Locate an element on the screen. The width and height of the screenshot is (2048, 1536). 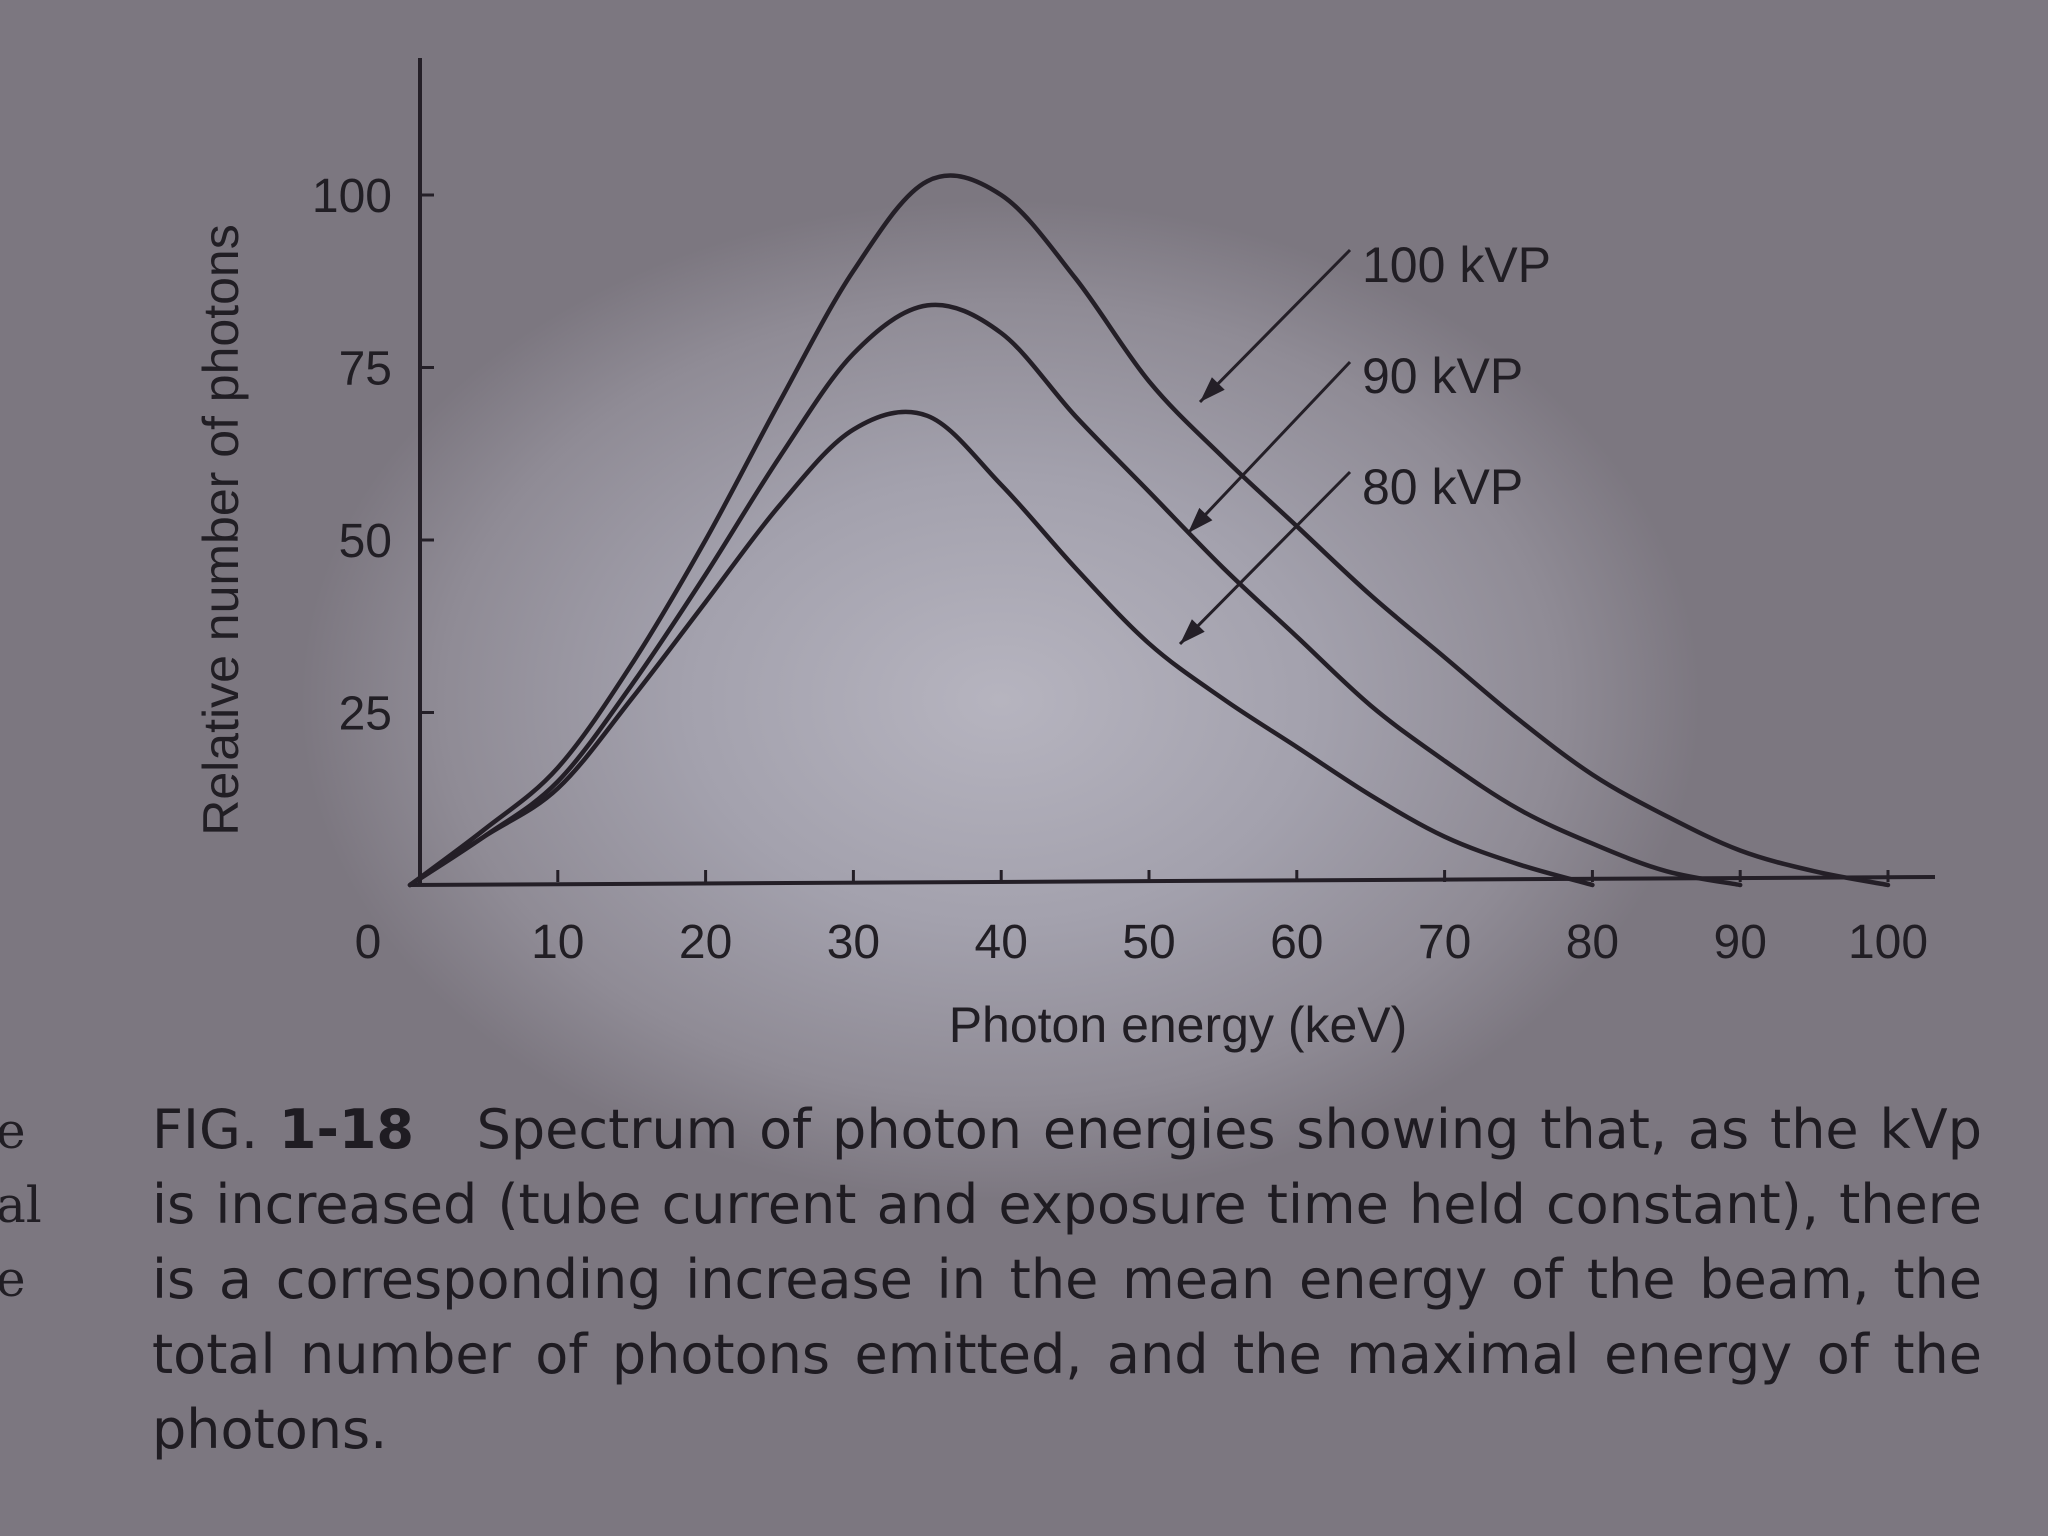
x-tick-label: 60 is located at coordinates (1296, 942).